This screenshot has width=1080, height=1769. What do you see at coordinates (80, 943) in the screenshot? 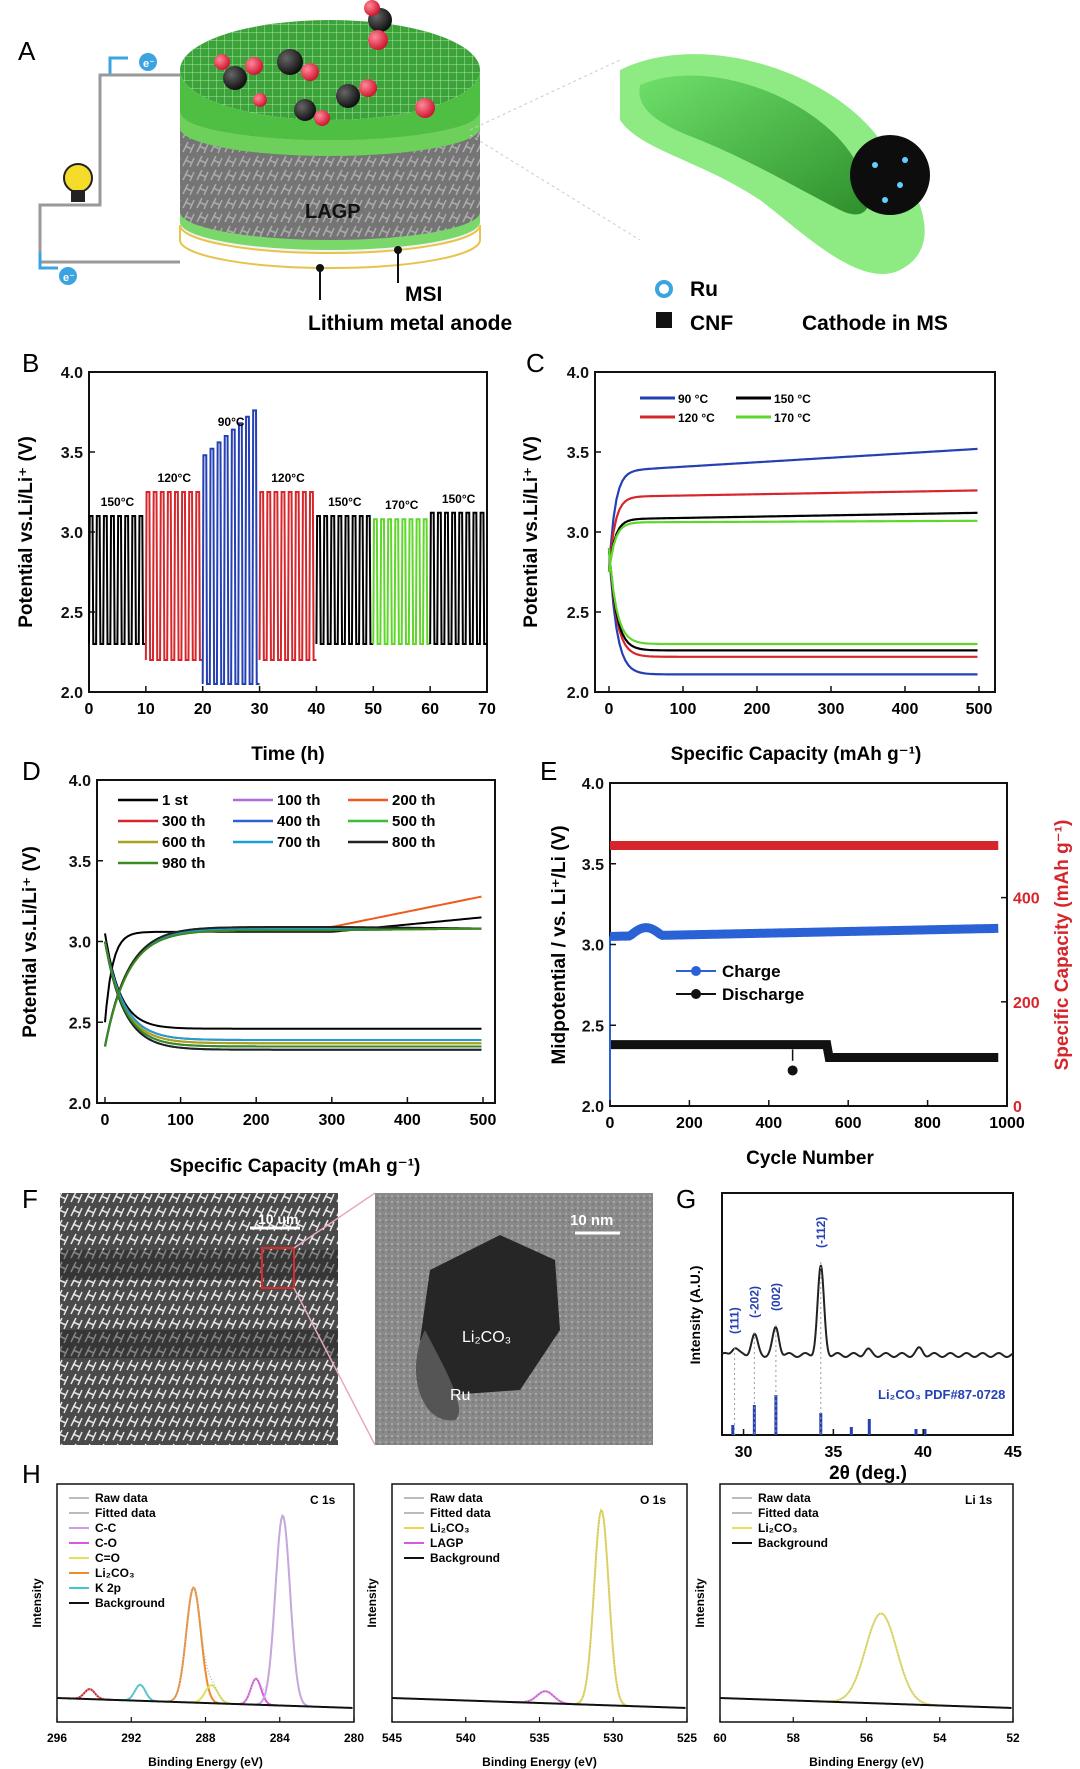
I see `d-ytick-label: 3.0` at bounding box center [80, 943].